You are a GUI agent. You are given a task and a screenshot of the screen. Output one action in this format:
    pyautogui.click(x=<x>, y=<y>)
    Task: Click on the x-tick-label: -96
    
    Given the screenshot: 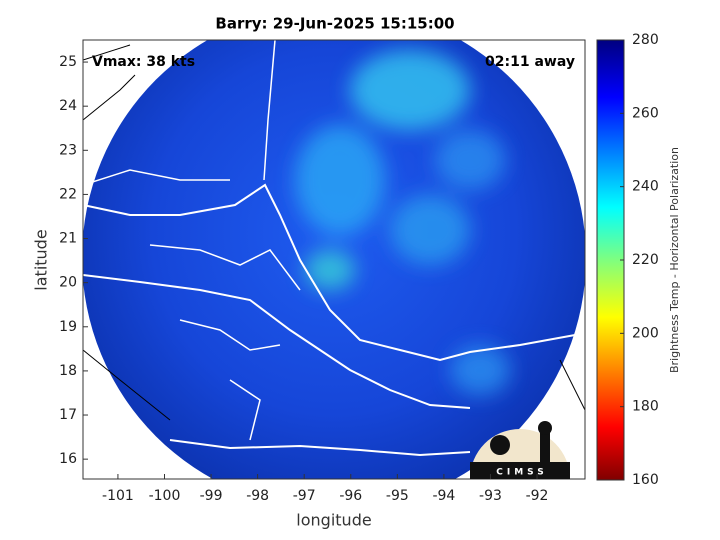 What is the action you would take?
    pyautogui.click(x=350, y=496)
    